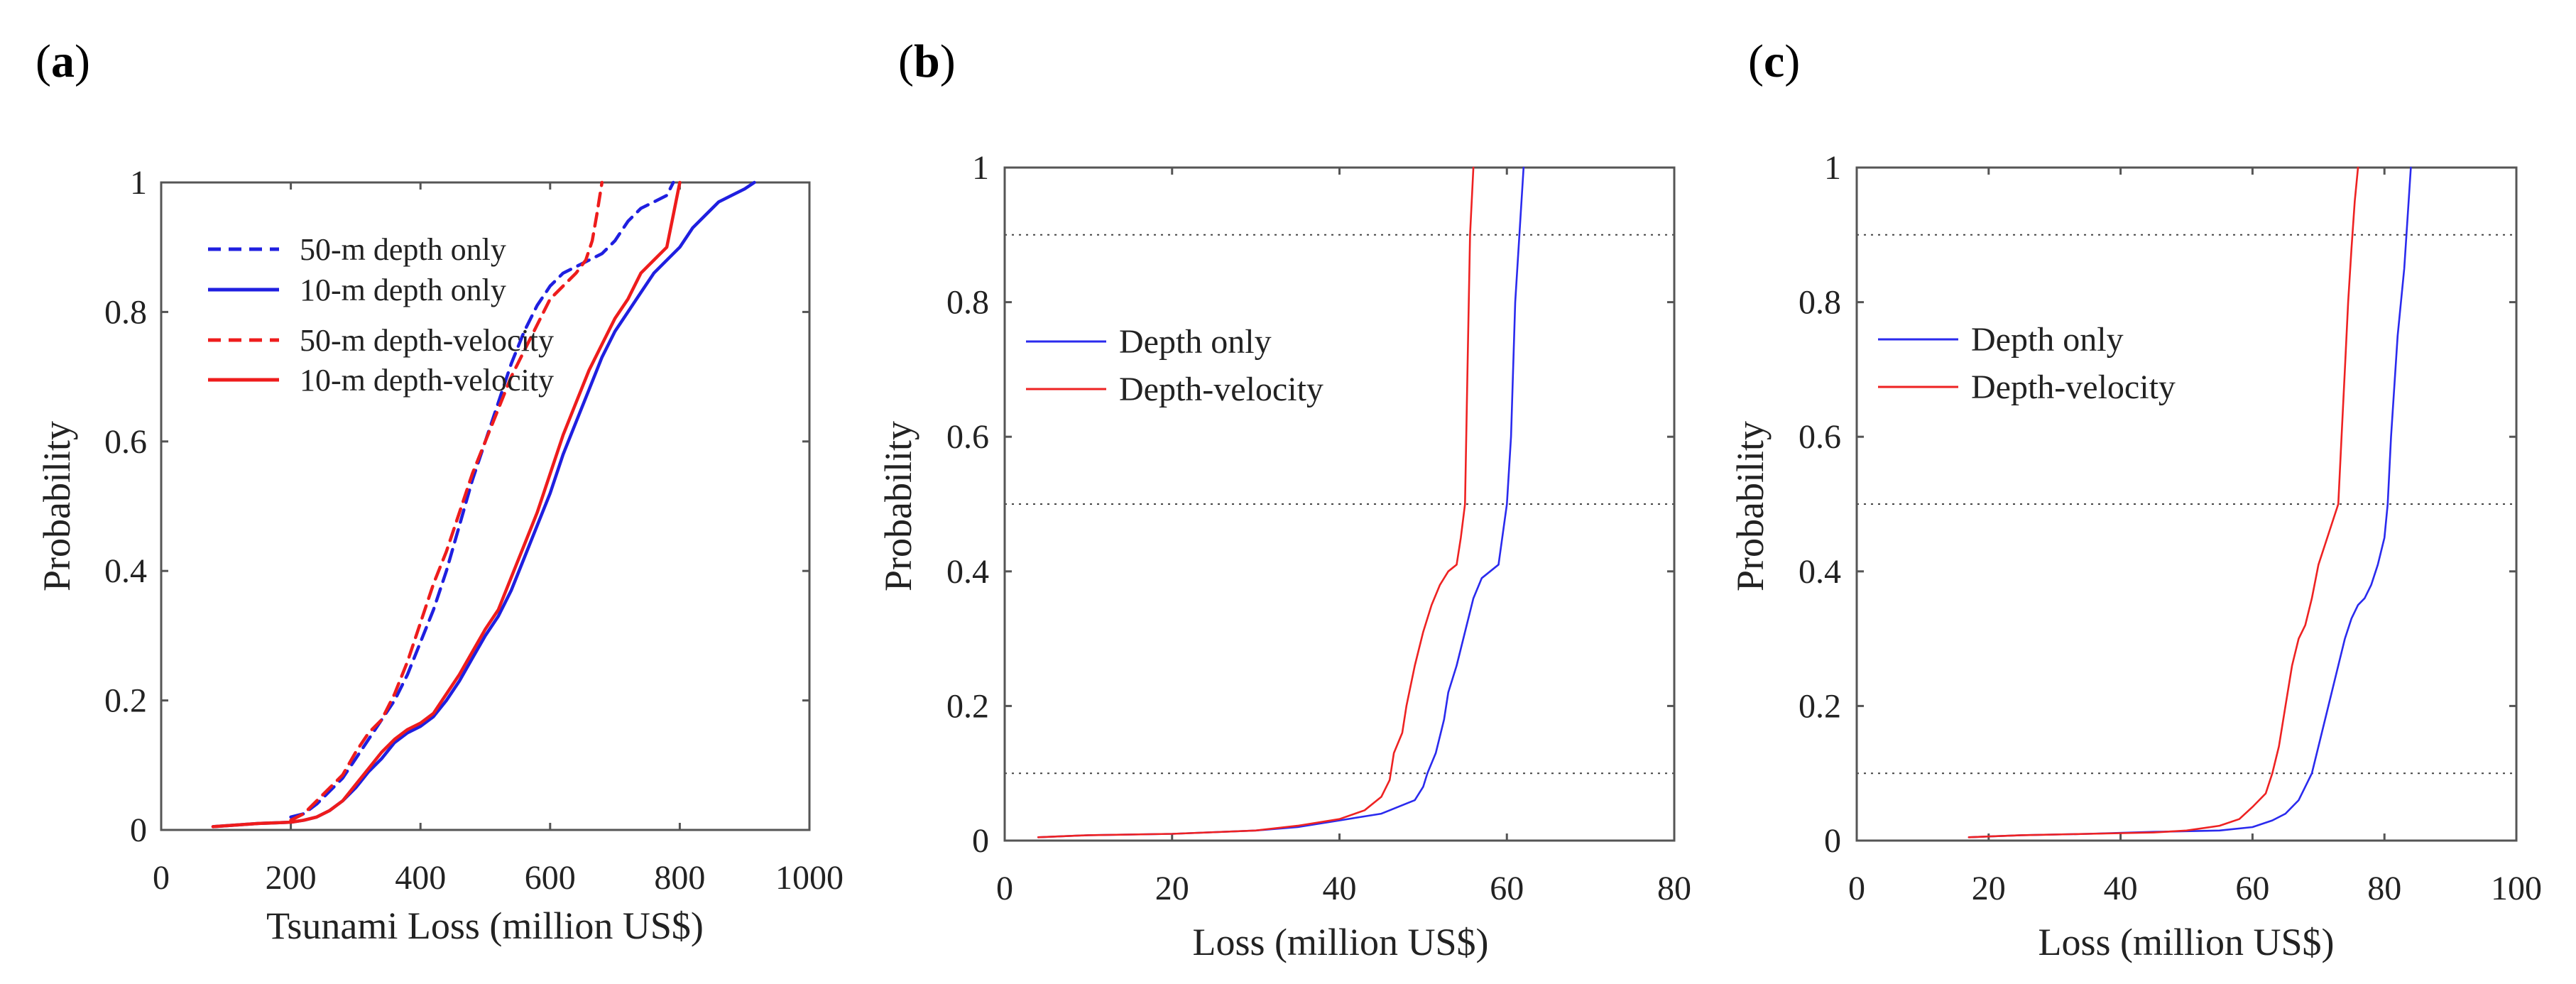 The image size is (2576, 984). Describe the element at coordinates (1856, 888) in the screenshot. I see `x-tick-label-c-0: 0` at that location.